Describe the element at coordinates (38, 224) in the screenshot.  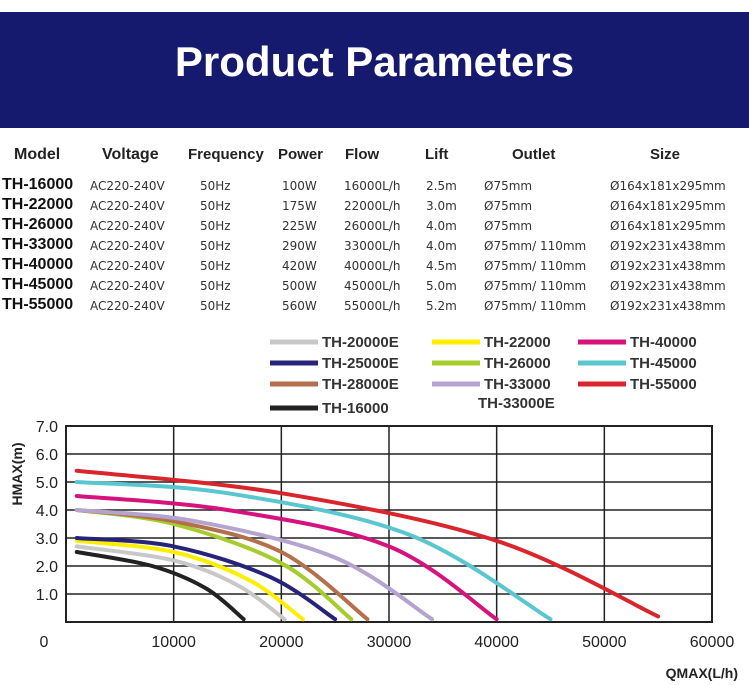
I see `cell-model: TH-26000` at that location.